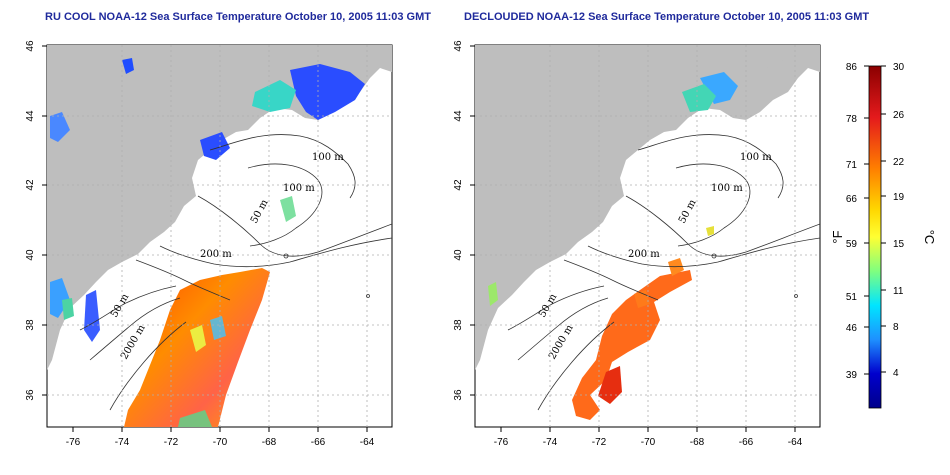 This screenshot has width=950, height=475. What do you see at coordinates (852, 375) in the screenshot?
I see `fahrenheit-tick: 39` at bounding box center [852, 375].